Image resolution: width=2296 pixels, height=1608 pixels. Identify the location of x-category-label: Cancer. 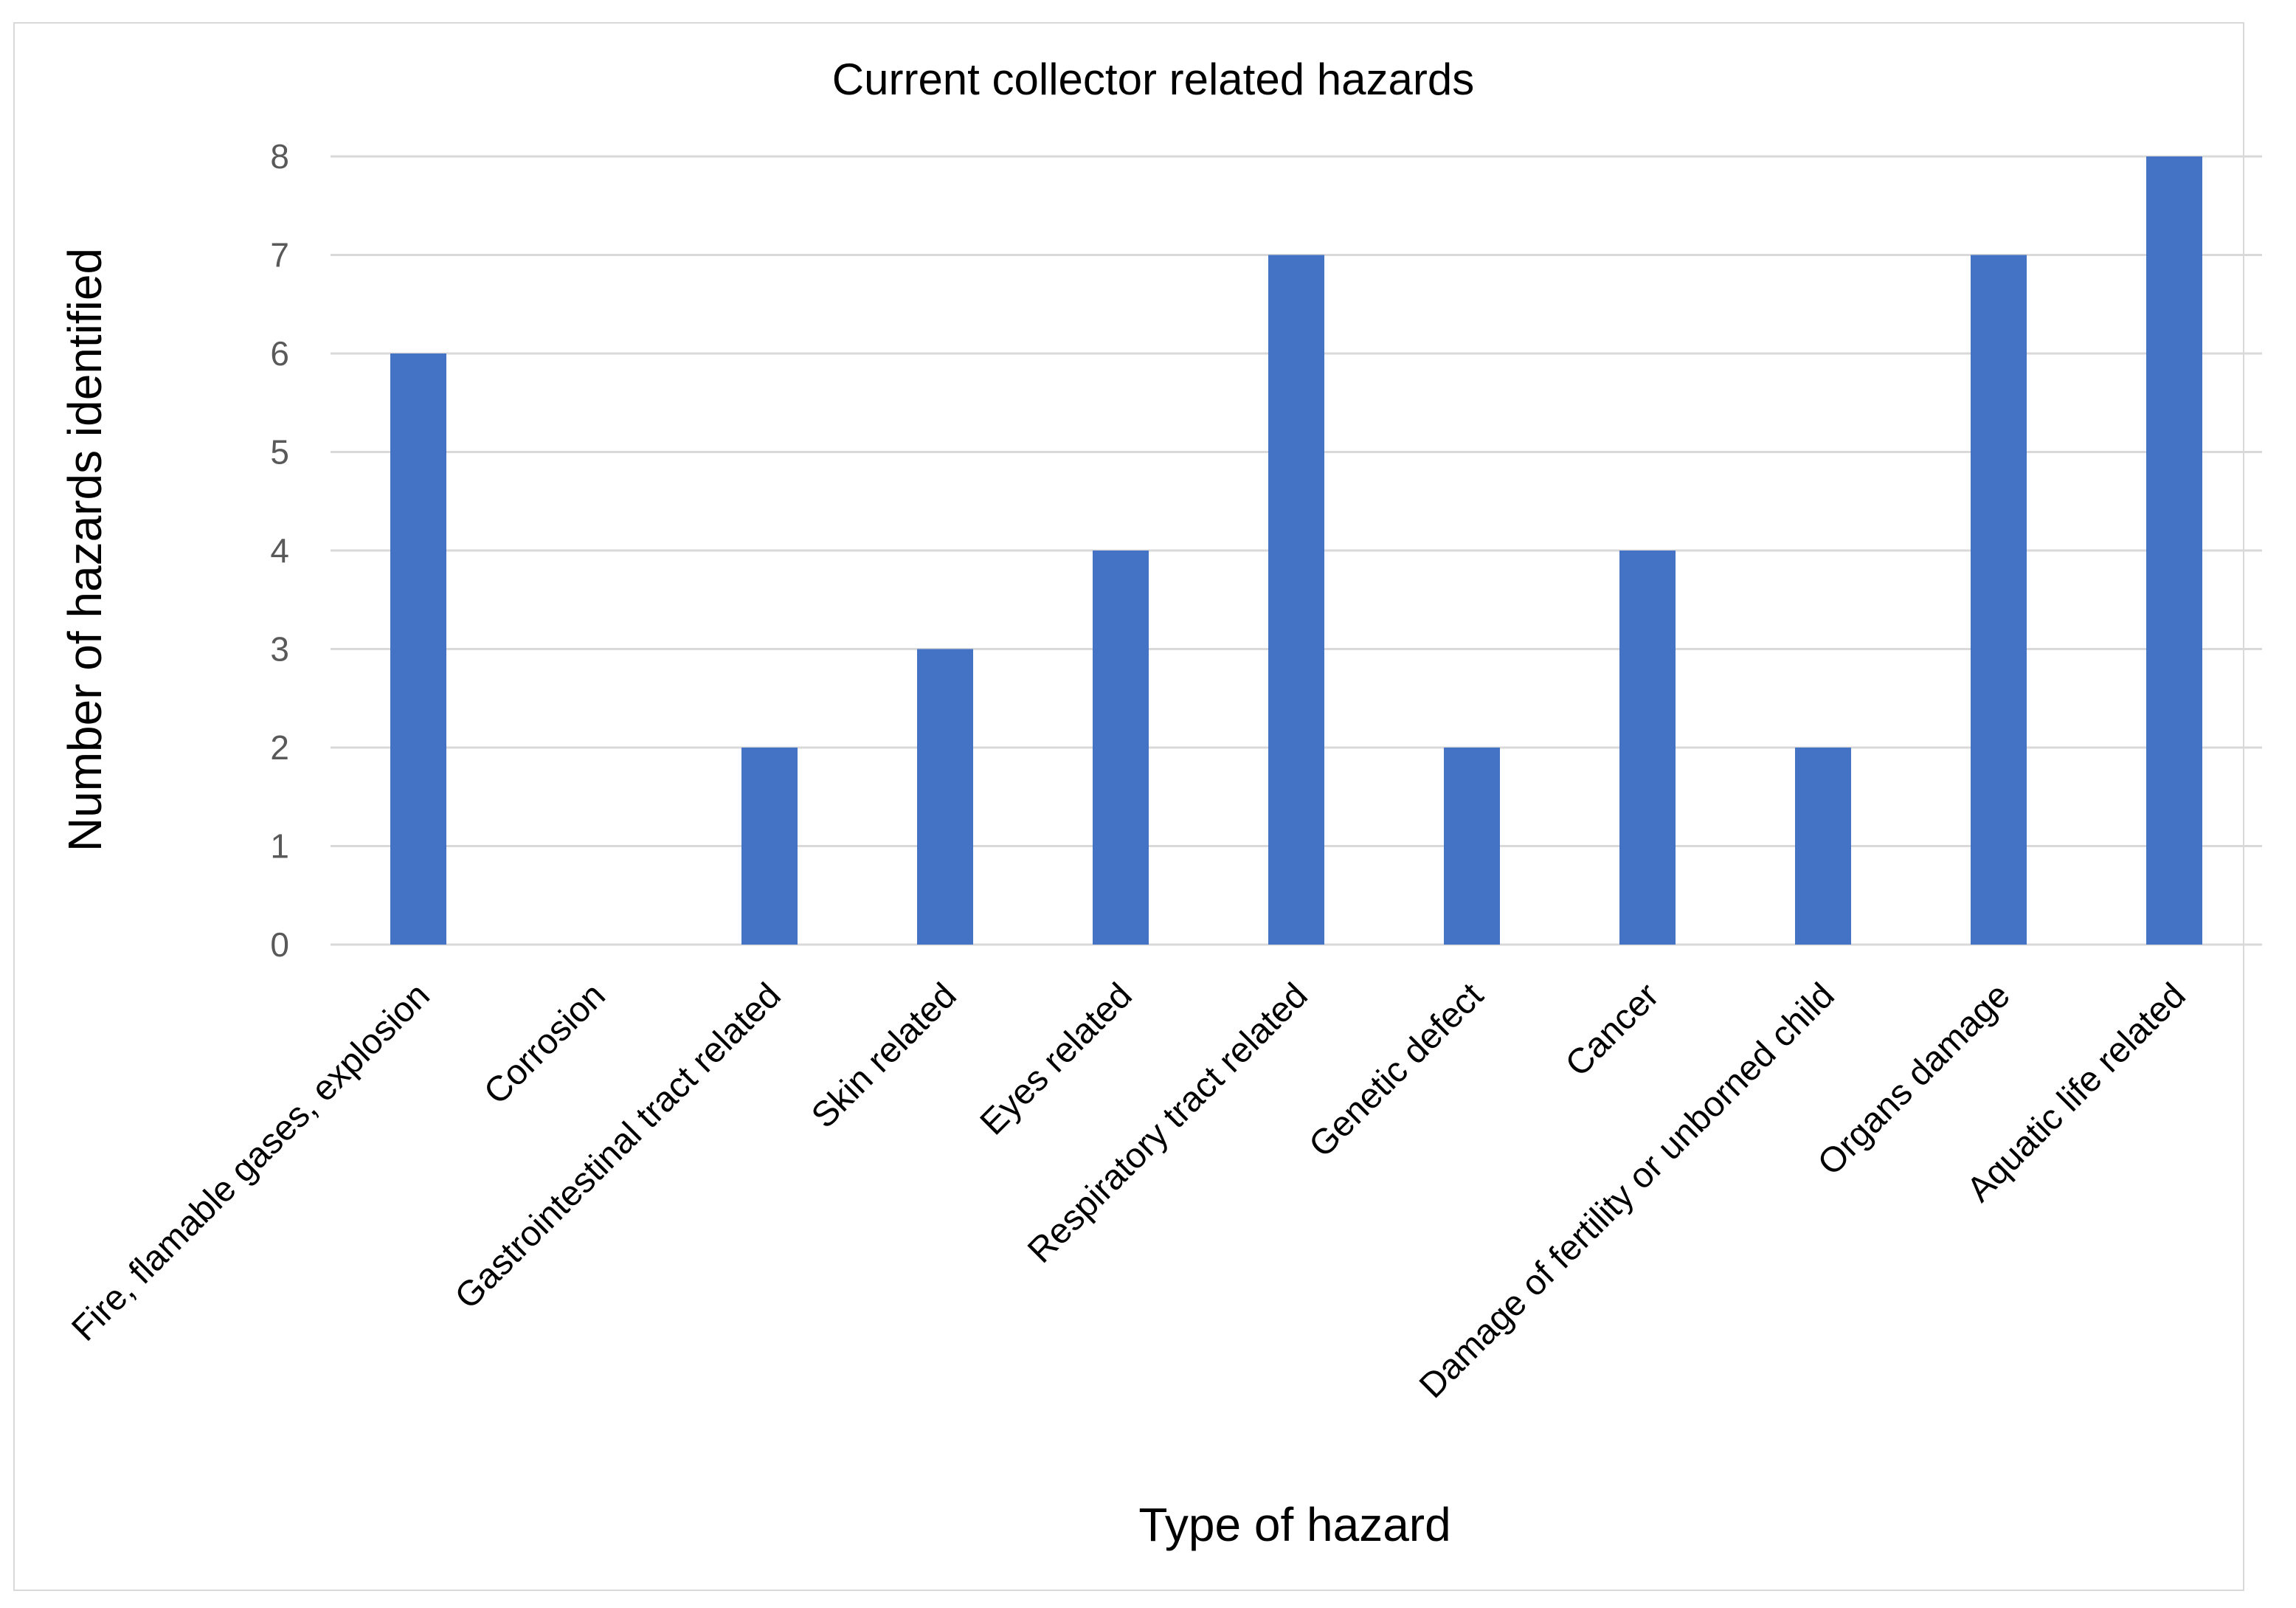
(1612, 1030).